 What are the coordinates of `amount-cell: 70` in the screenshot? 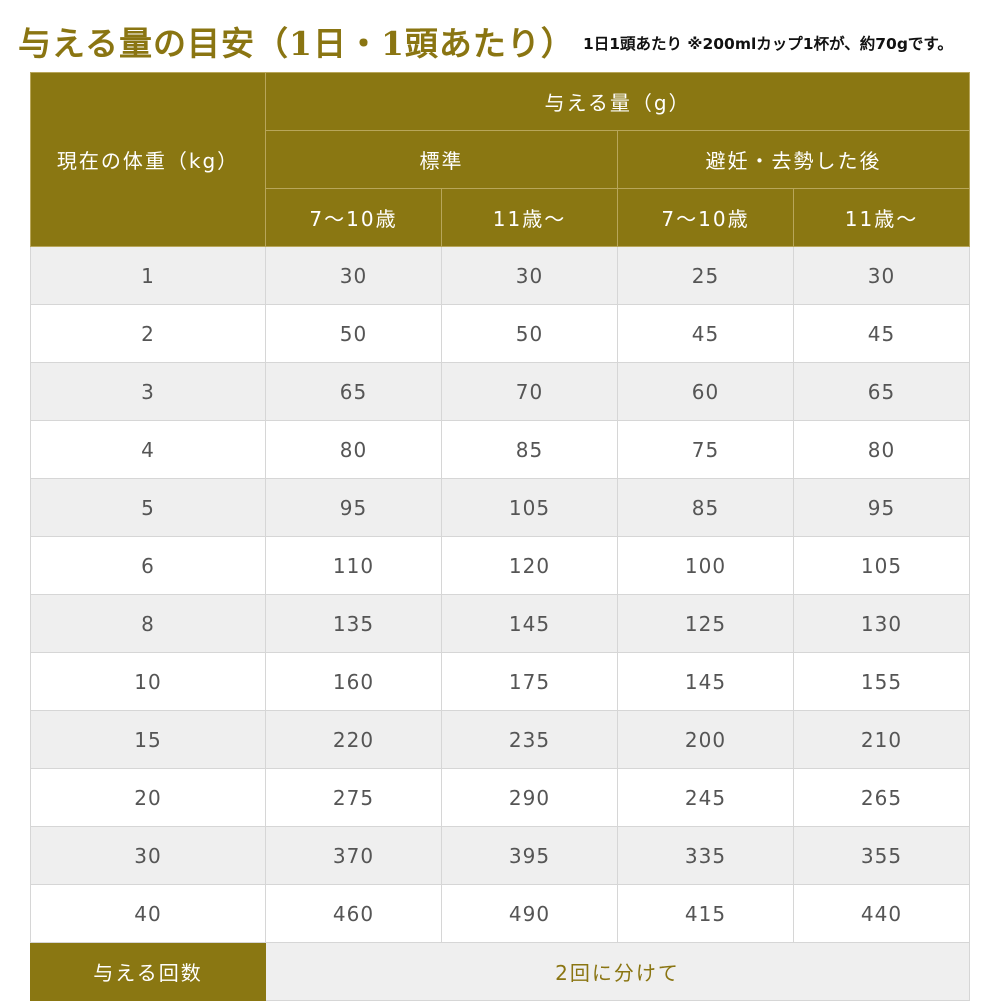 It's located at (529, 391).